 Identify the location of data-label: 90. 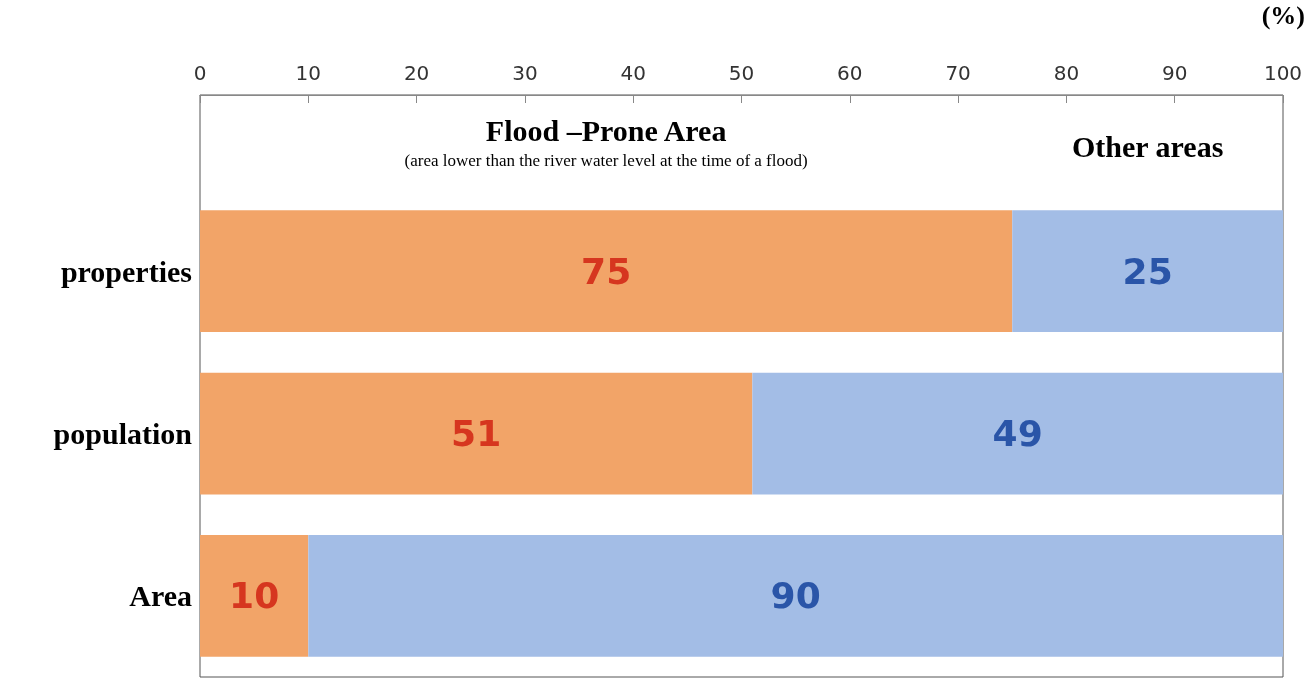
(795, 596).